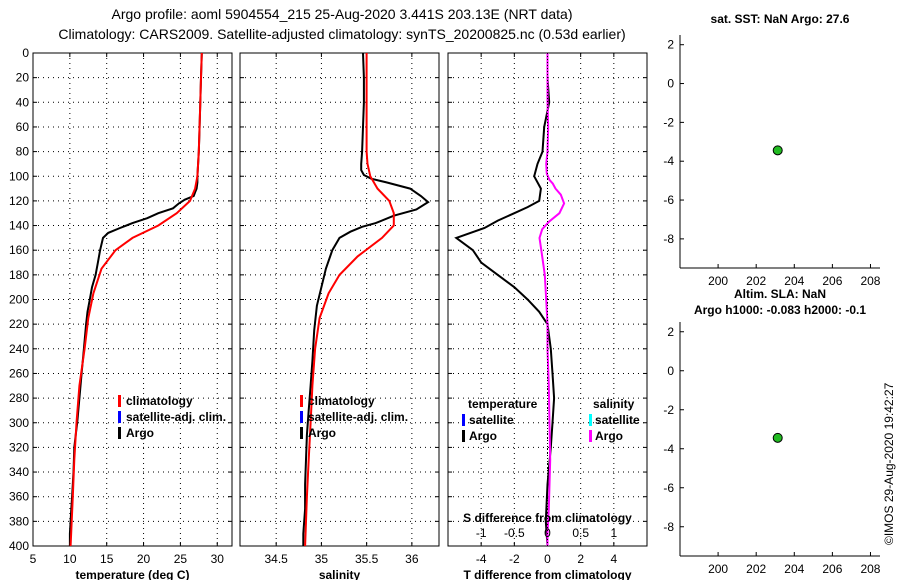 The image size is (900, 580). Describe the element at coordinates (33, 559) in the screenshot. I see `x-tick-label: 5` at that location.